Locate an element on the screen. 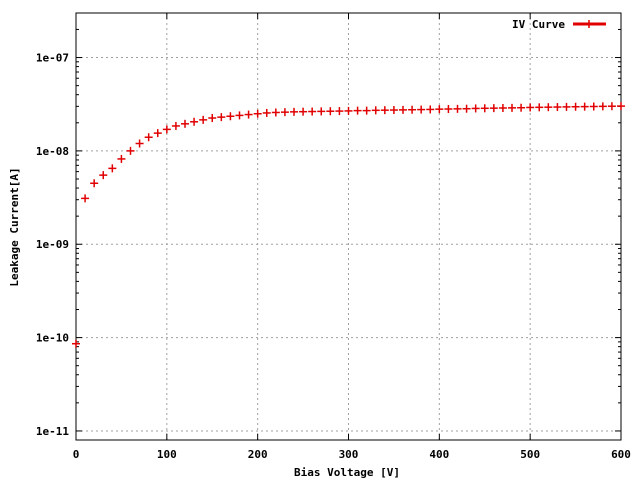 The image size is (640, 480). y-tick-labels: 1e-11 1e-10 1e-09 1e-08 1e-07 is located at coordinates (52, 245).